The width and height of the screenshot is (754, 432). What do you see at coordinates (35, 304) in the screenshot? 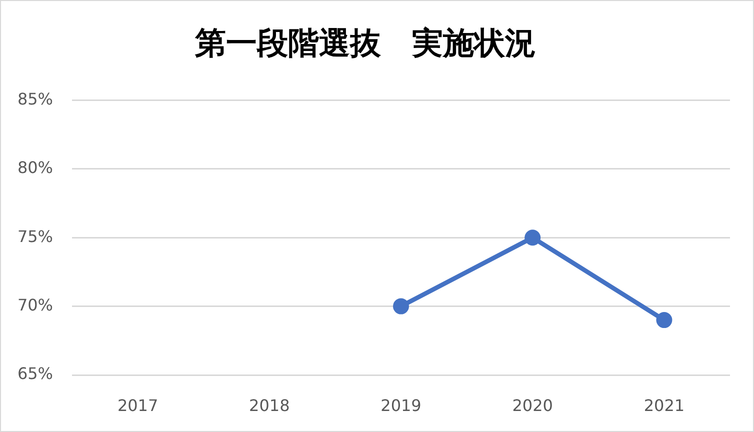
I see `y-tick-label: 70%` at bounding box center [35, 304].